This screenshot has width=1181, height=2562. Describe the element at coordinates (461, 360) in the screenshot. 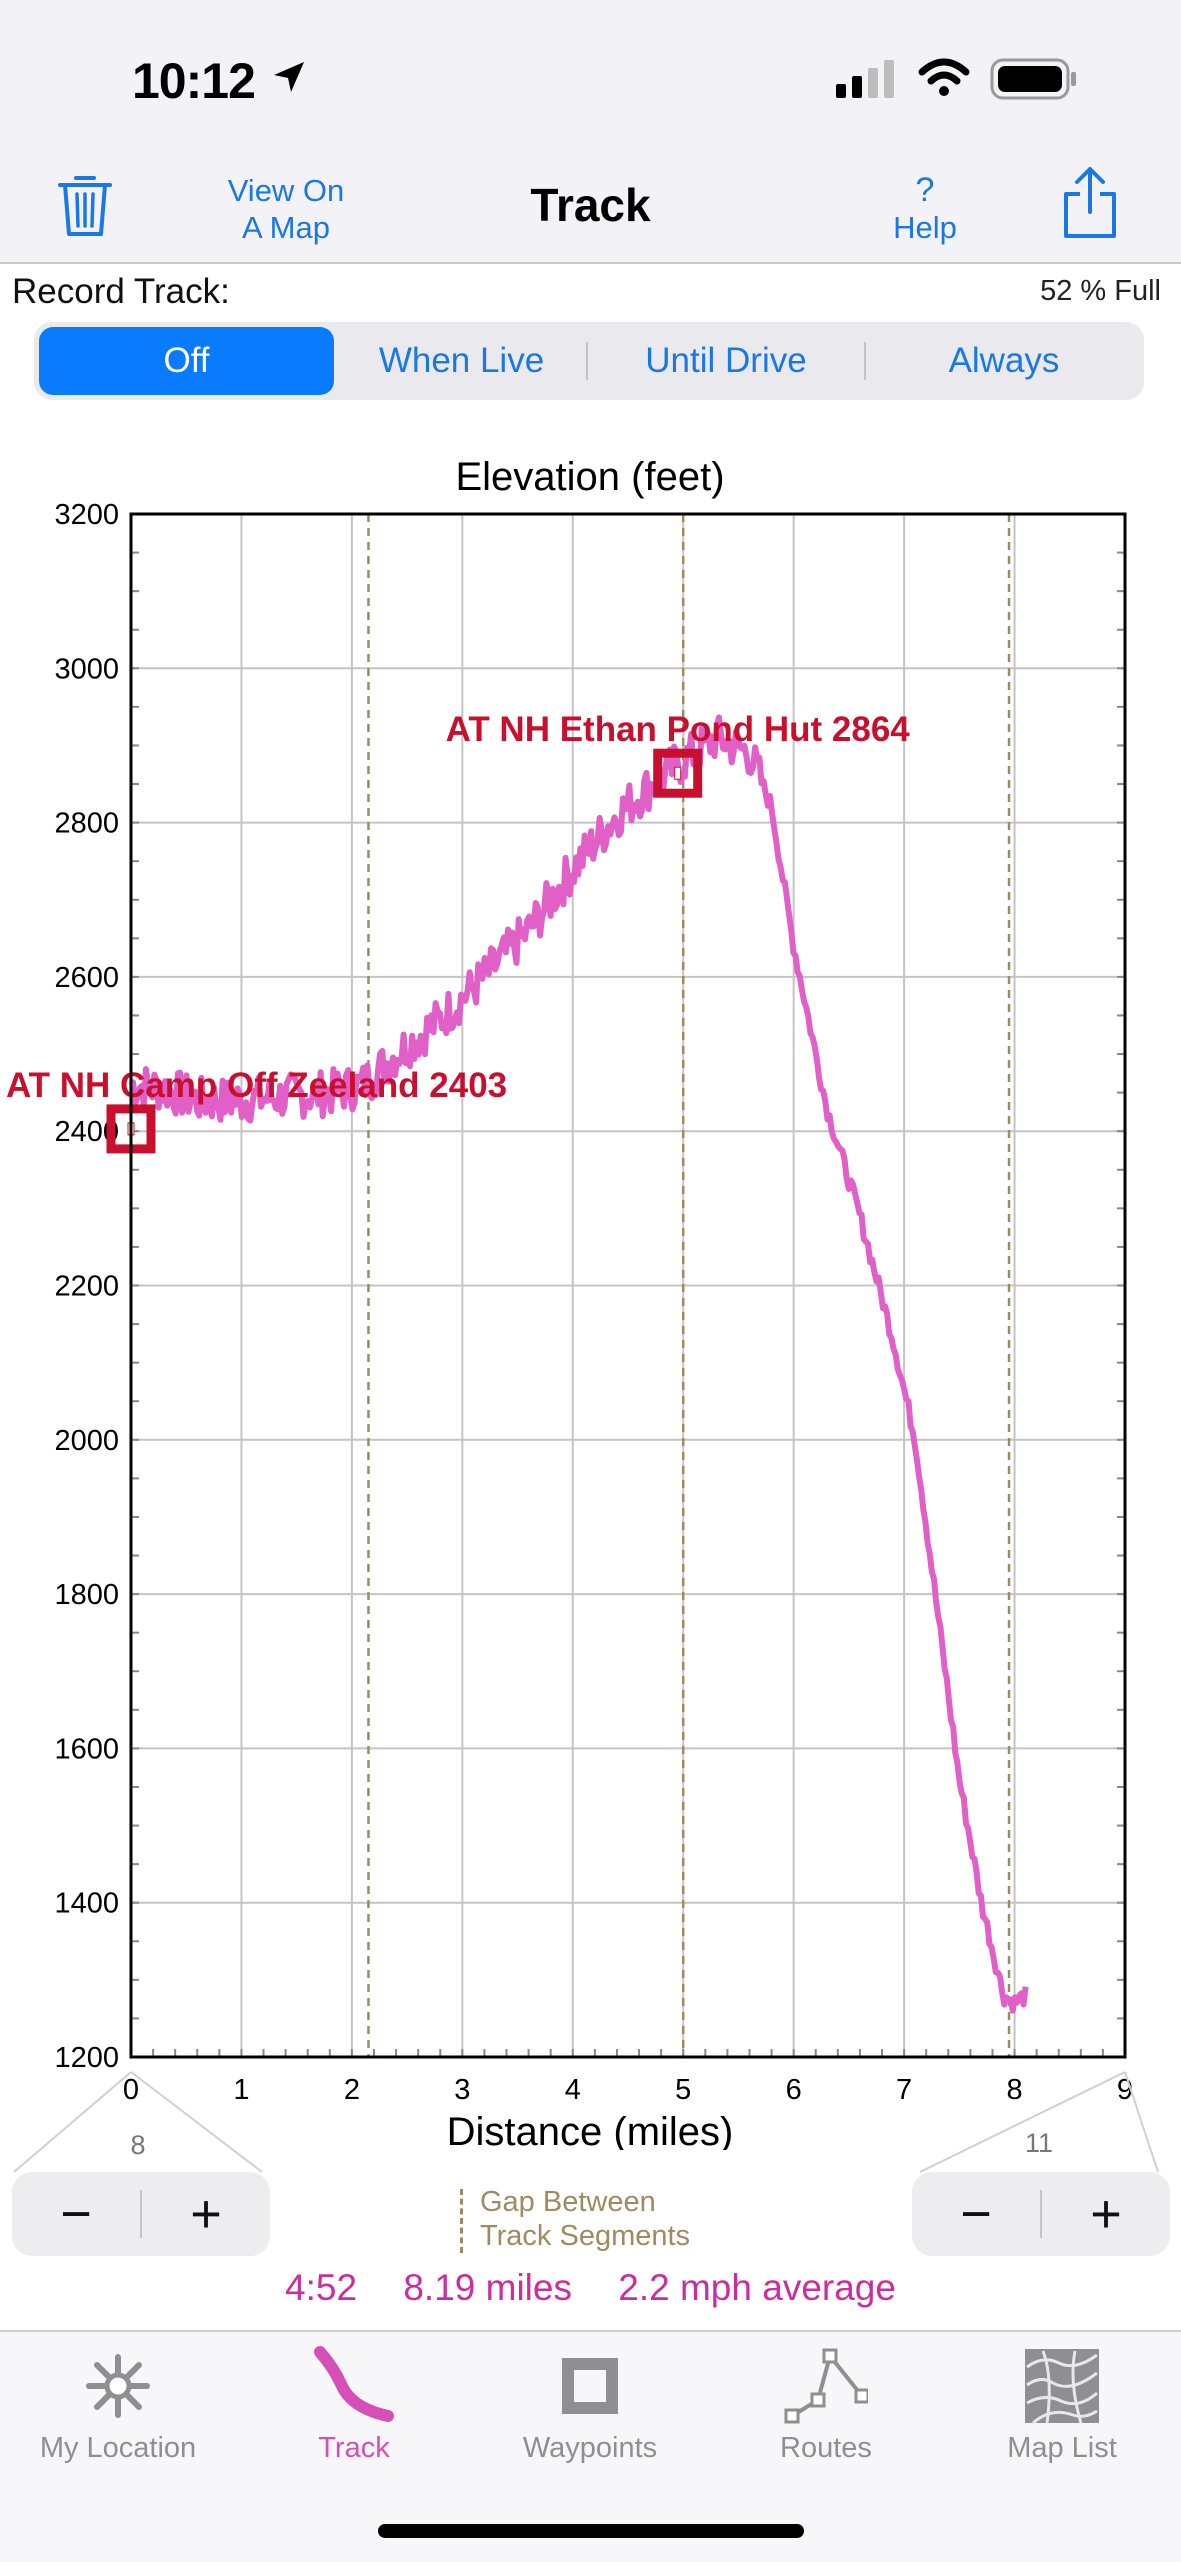

I see `segment-when-live: When Live` at that location.